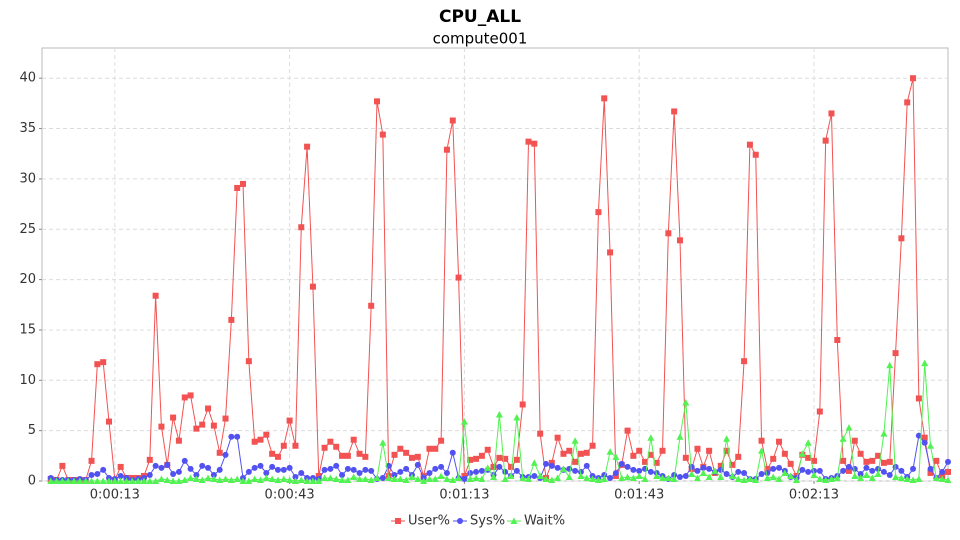 This screenshot has height=540, width=960. I want to click on legend-label: Sys%, so click(487, 521).